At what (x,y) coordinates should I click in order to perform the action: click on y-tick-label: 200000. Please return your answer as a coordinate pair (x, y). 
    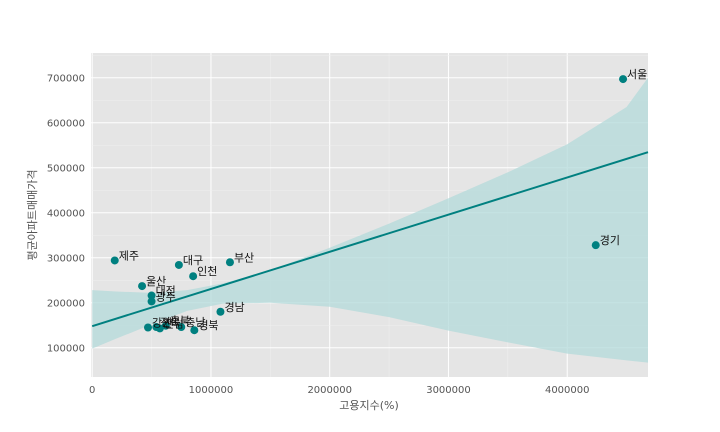
    Looking at the image, I should click on (66, 303).